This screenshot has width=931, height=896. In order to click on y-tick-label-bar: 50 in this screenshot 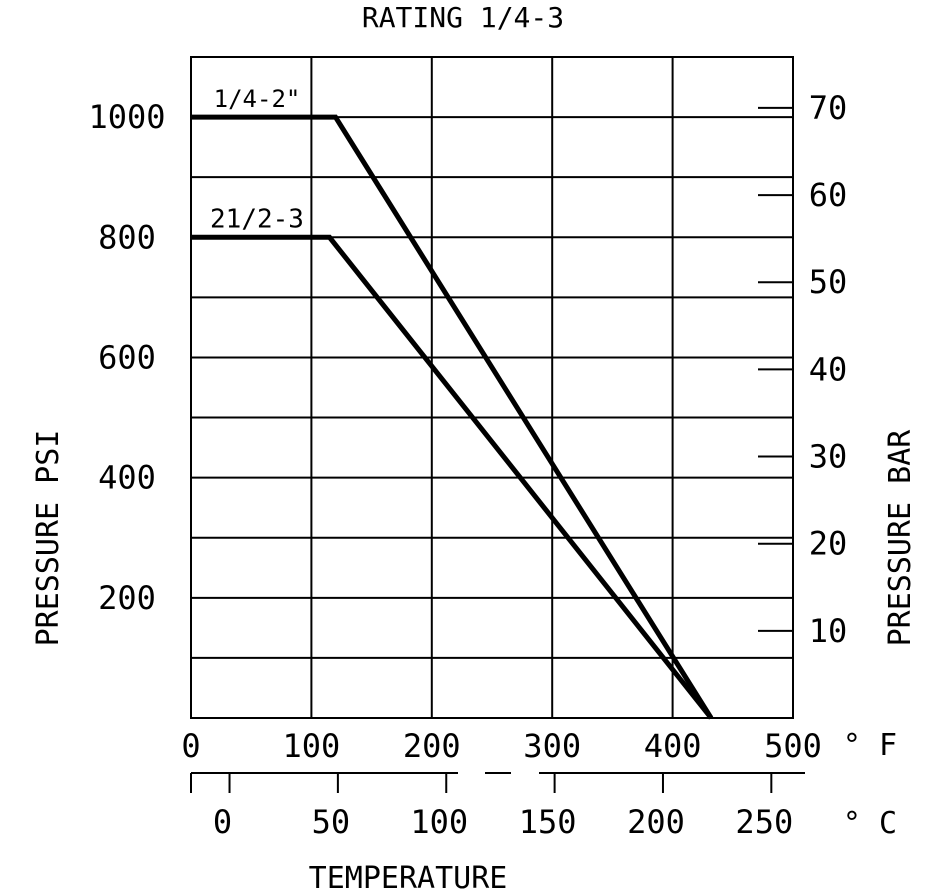, I will do `click(828, 282)`.